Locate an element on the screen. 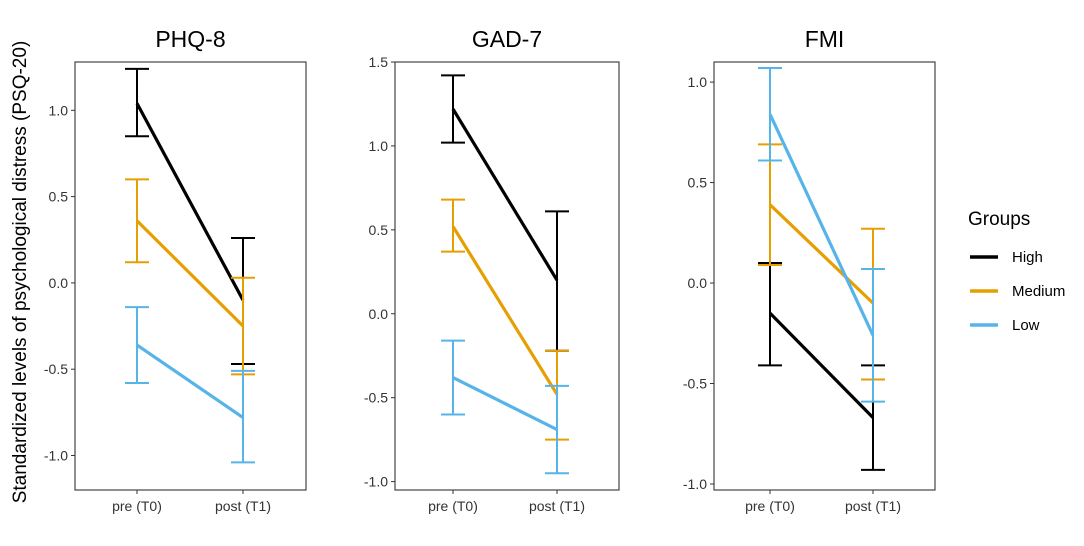 This screenshot has height=546, width=1084. y-tick-label: 1.5 is located at coordinates (379, 62).